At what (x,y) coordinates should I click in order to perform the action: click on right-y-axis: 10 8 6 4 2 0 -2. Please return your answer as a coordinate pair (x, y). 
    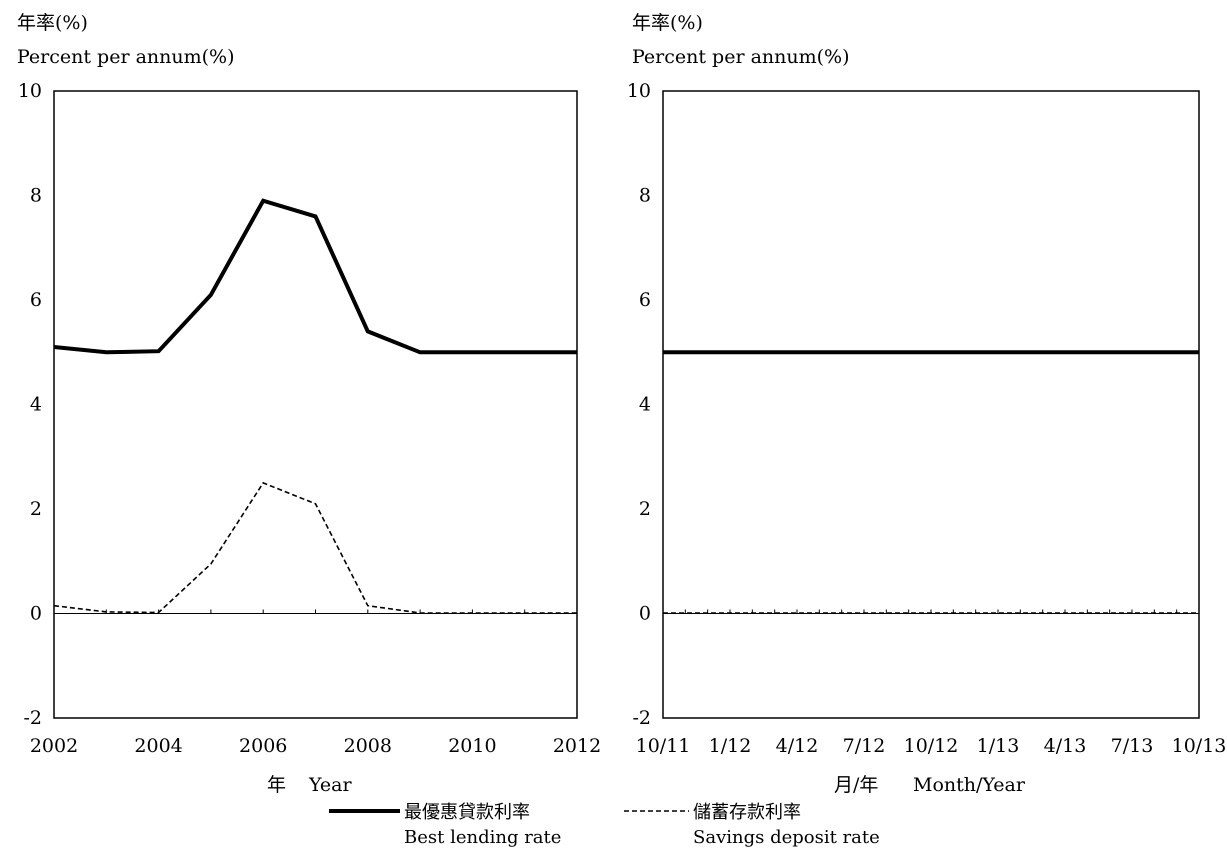
    Looking at the image, I should click on (639, 404).